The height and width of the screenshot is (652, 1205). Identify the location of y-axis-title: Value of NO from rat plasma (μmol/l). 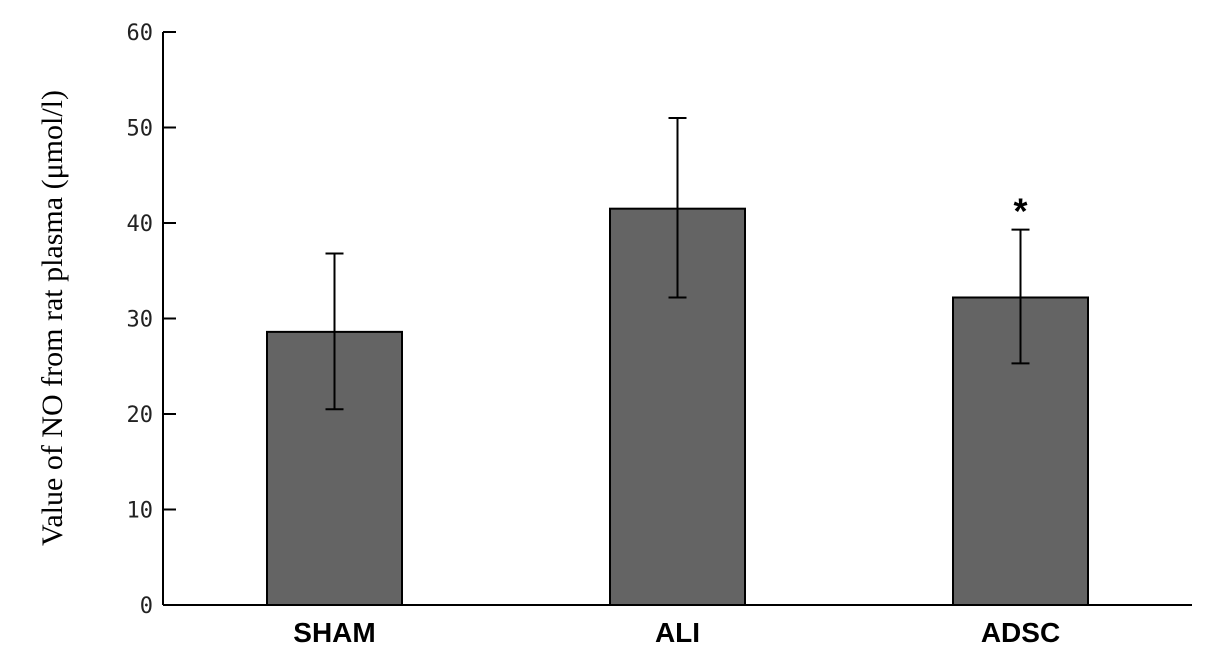
(52, 318).